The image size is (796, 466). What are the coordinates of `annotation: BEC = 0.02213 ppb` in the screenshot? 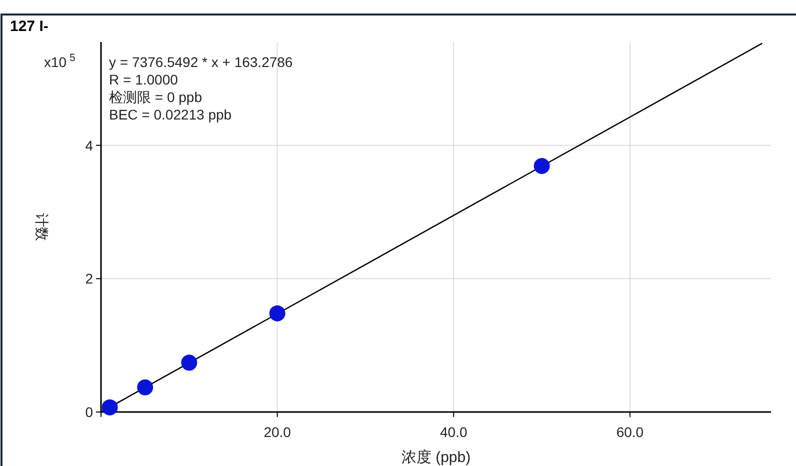 It's located at (170, 114).